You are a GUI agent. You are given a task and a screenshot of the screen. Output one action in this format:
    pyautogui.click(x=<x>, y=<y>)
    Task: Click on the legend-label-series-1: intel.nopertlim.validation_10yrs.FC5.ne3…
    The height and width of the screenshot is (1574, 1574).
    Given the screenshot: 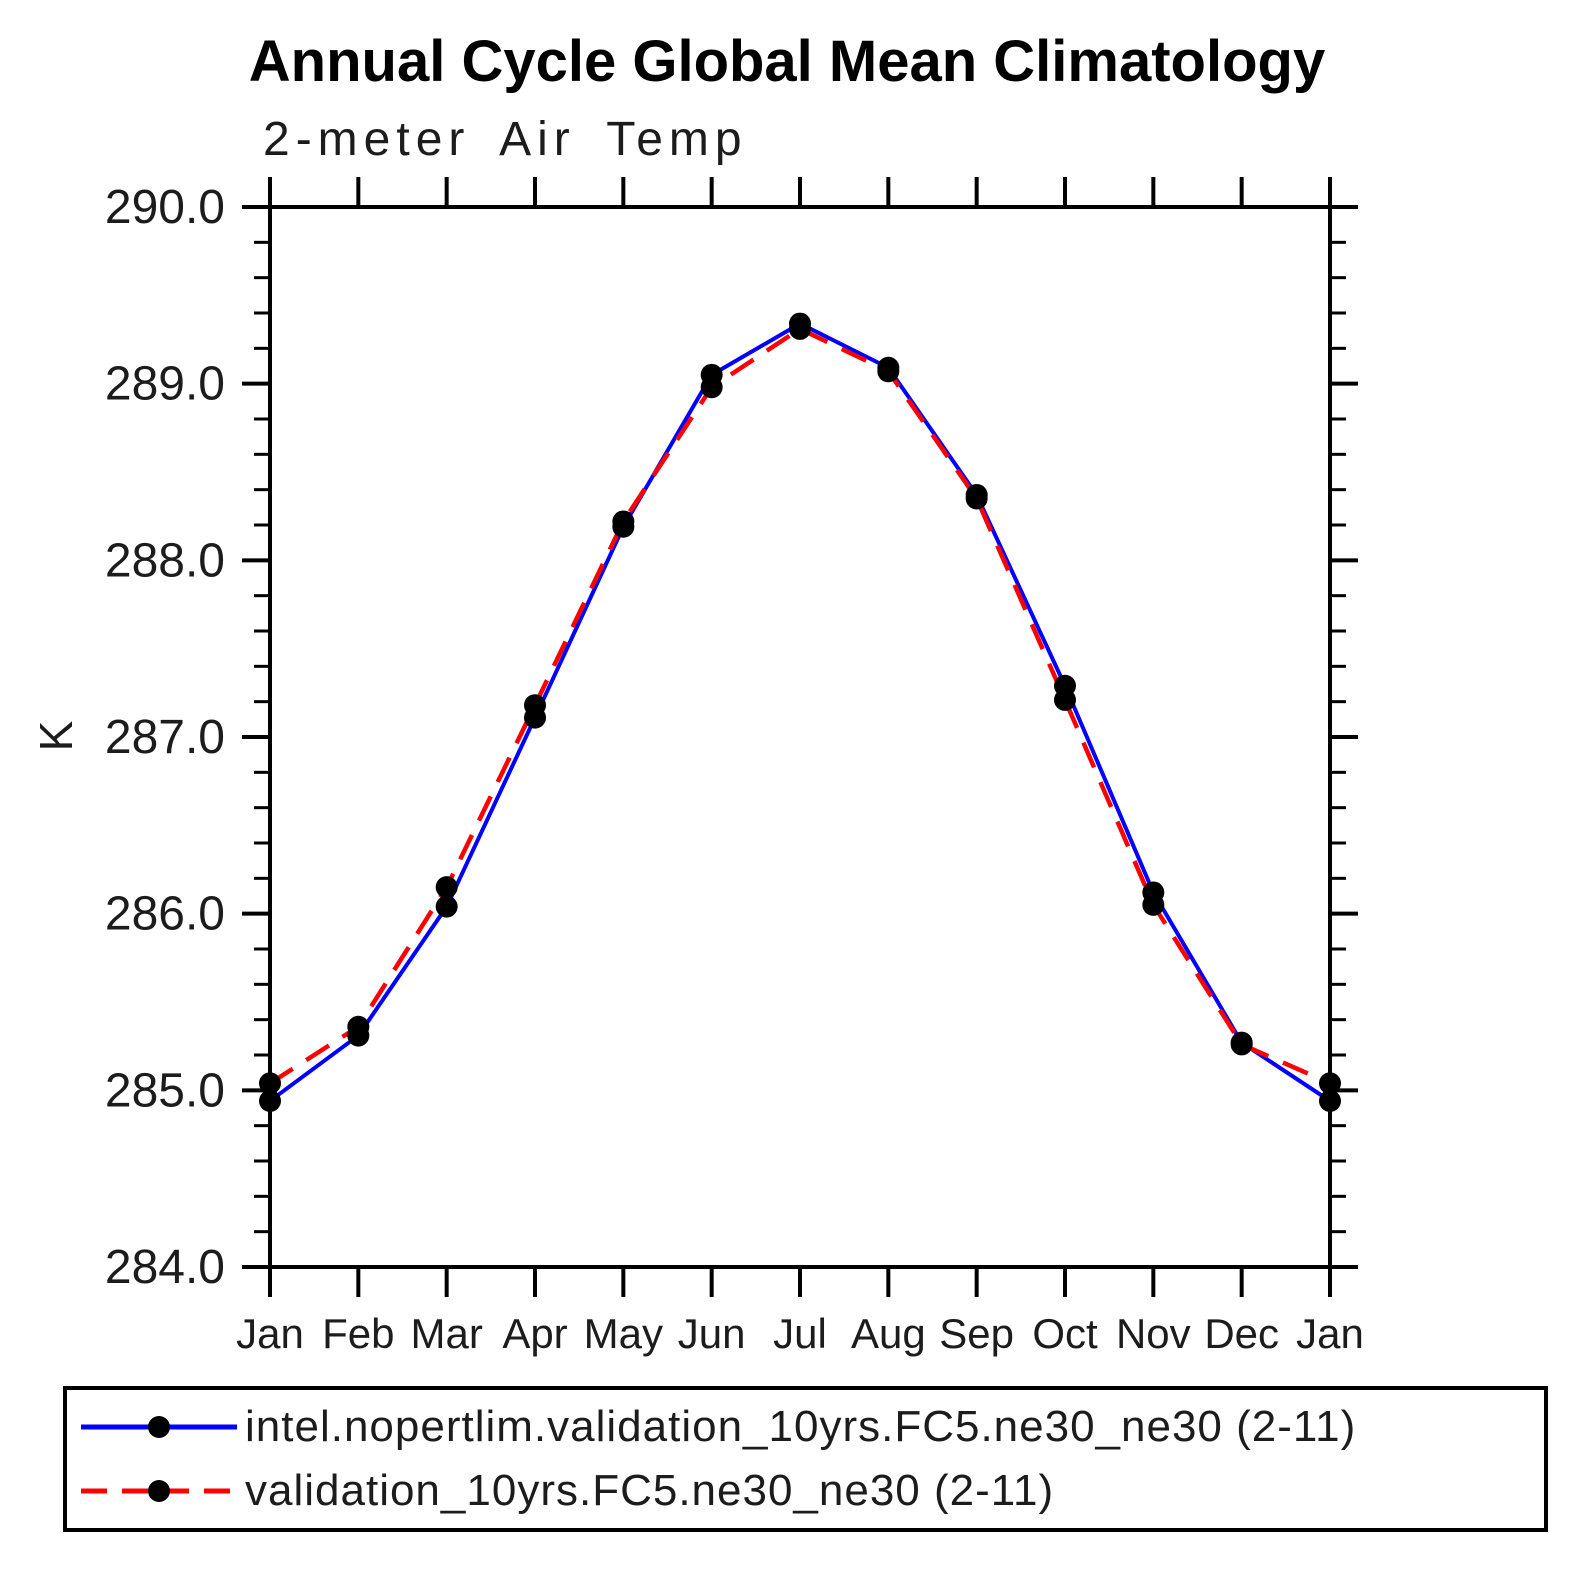 What is the action you would take?
    pyautogui.click(x=801, y=1426)
    